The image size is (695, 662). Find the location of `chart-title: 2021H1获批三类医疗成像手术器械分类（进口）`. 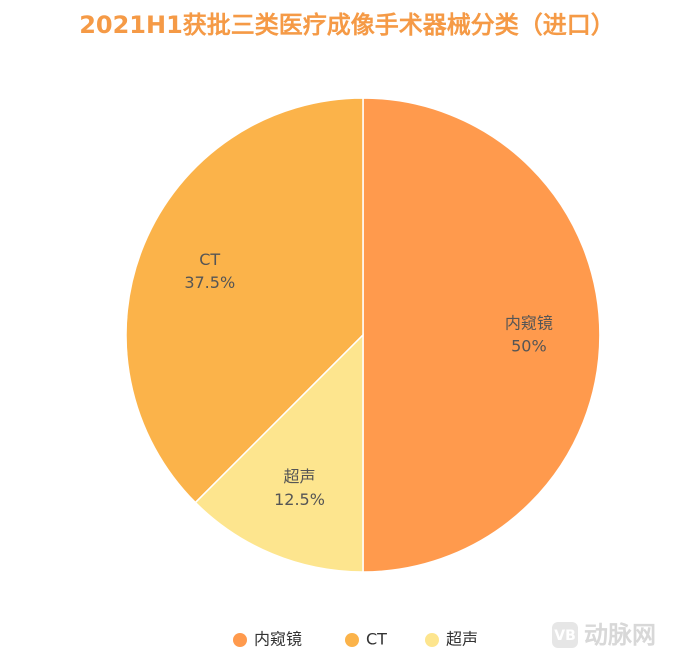

chart-title: 2021H1获批三类医疗成像手术器械分类（进口） is located at coordinates (347, 25).